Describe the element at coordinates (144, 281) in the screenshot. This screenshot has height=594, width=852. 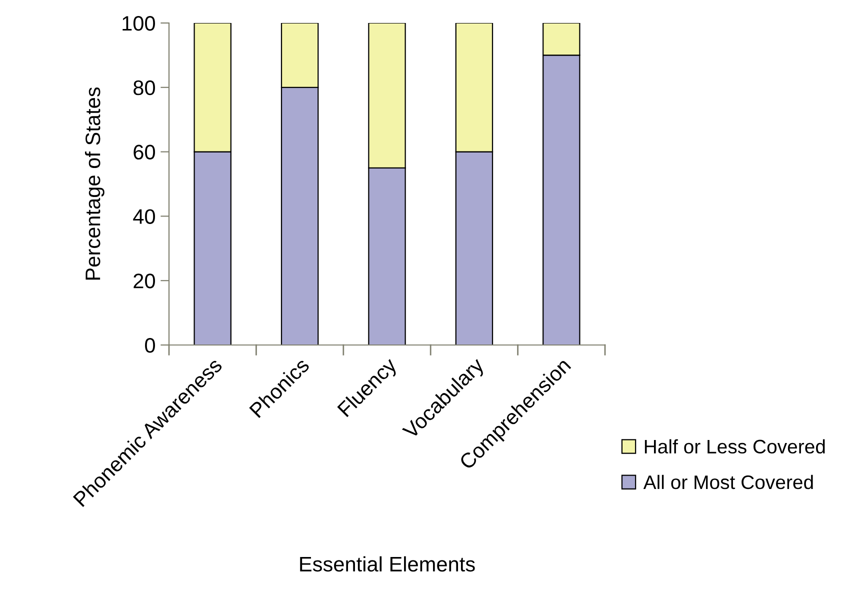
I see `y-tick-label: 20` at that location.